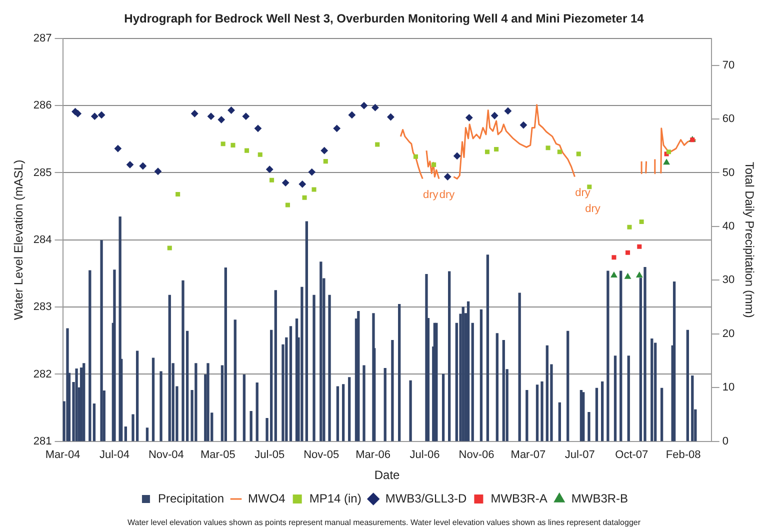  I want to click on x-tick-label: Oct-07, so click(631, 455).